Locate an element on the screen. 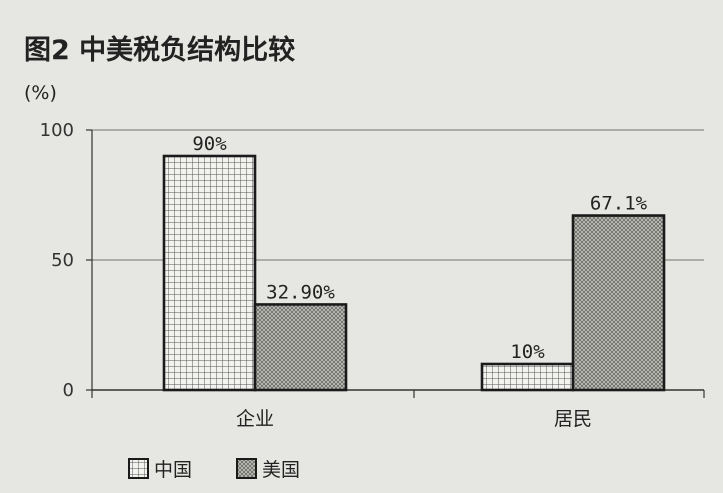  y-tick-label: 100 is located at coordinates (57, 130).